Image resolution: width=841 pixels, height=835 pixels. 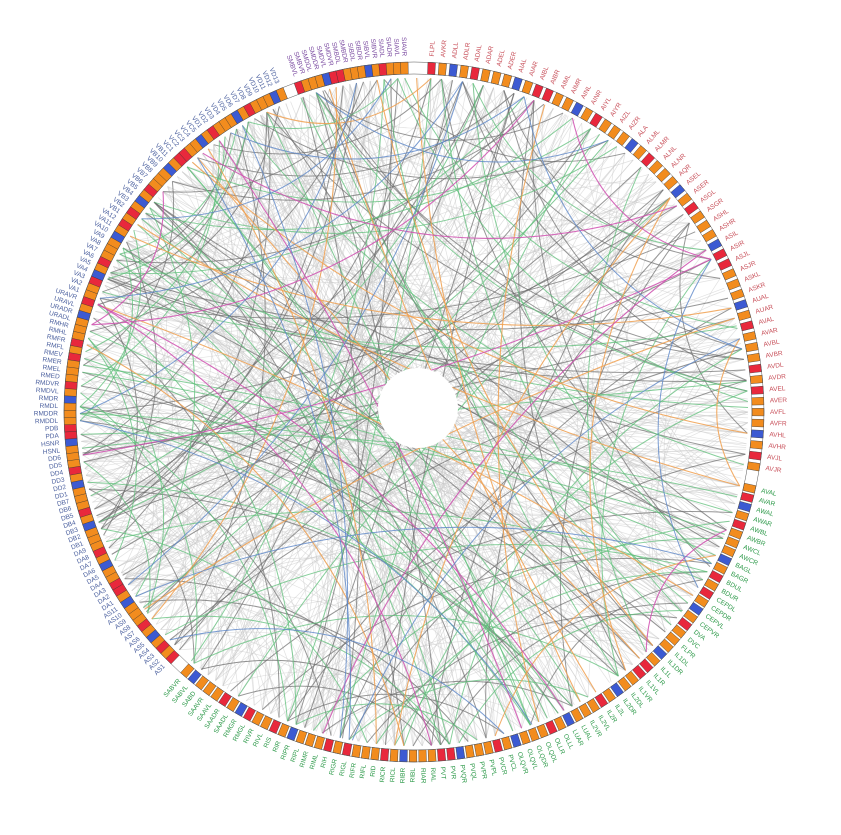 What do you see at coordinates (58, 480) in the screenshot?
I see `node-label-dd3: DD3` at bounding box center [58, 480].